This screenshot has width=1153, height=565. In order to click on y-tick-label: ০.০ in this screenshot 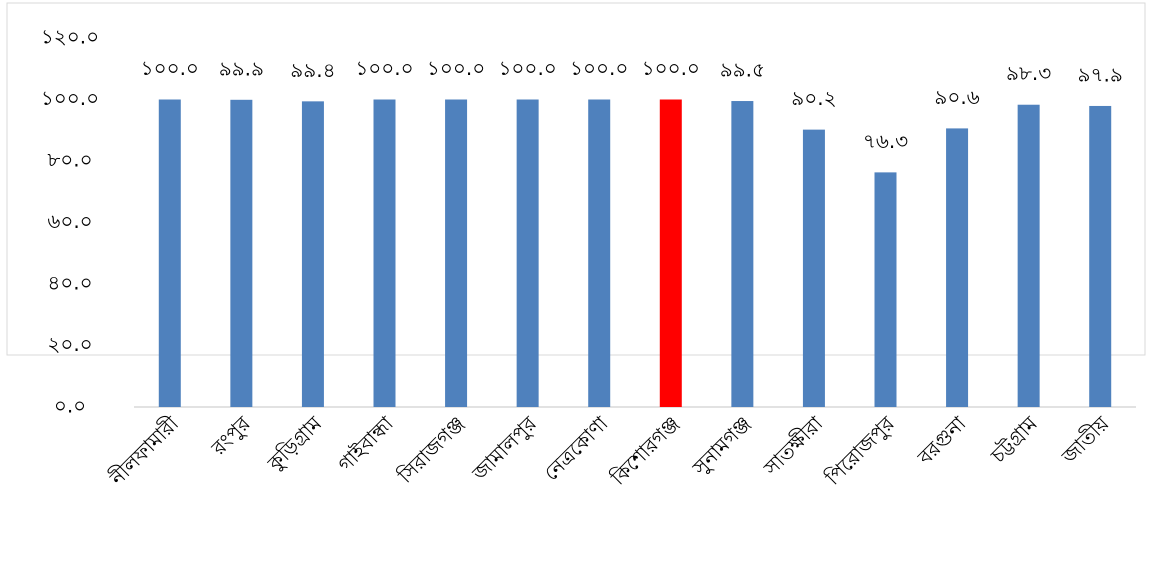, I will do `click(70, 406)`.